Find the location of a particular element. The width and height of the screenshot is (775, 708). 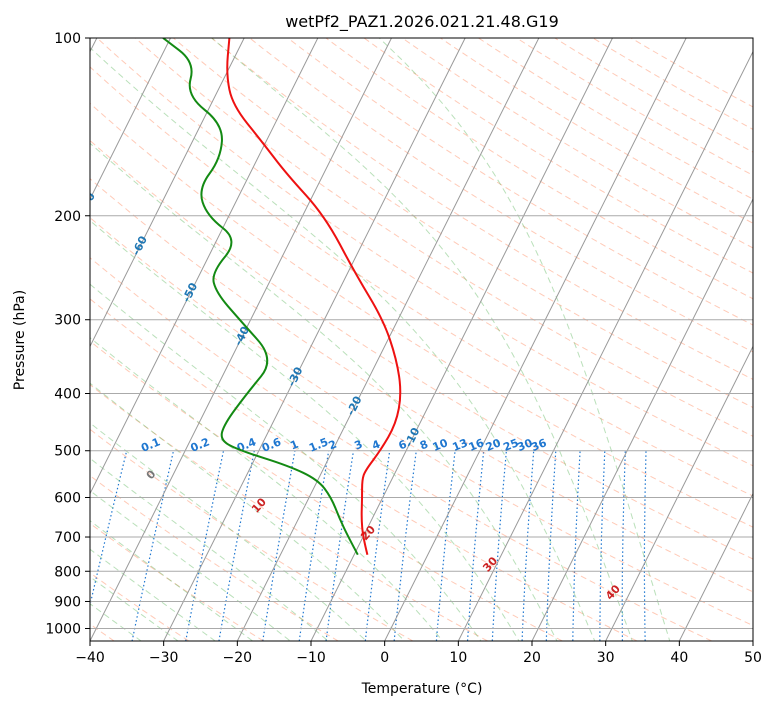

isotherm-label: -60 is located at coordinates (139, 246).